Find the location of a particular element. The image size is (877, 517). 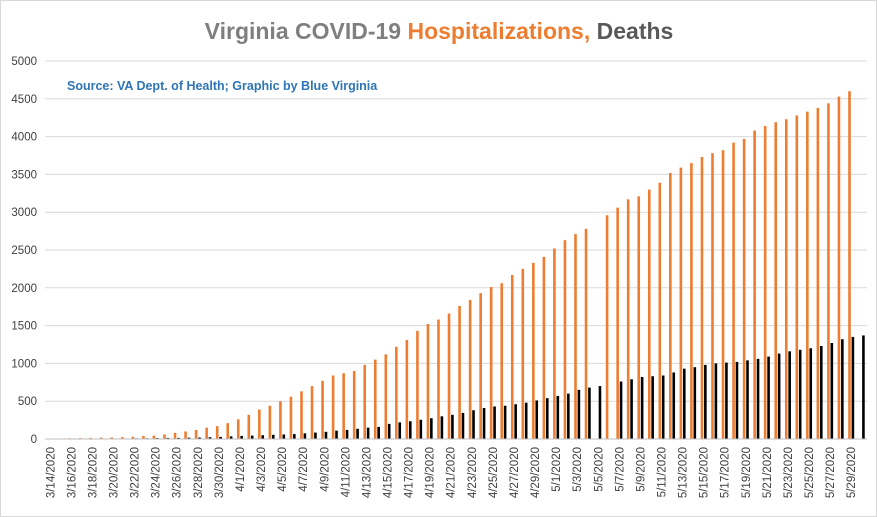

x-tick-label: 3/14/2020 is located at coordinates (51, 472).